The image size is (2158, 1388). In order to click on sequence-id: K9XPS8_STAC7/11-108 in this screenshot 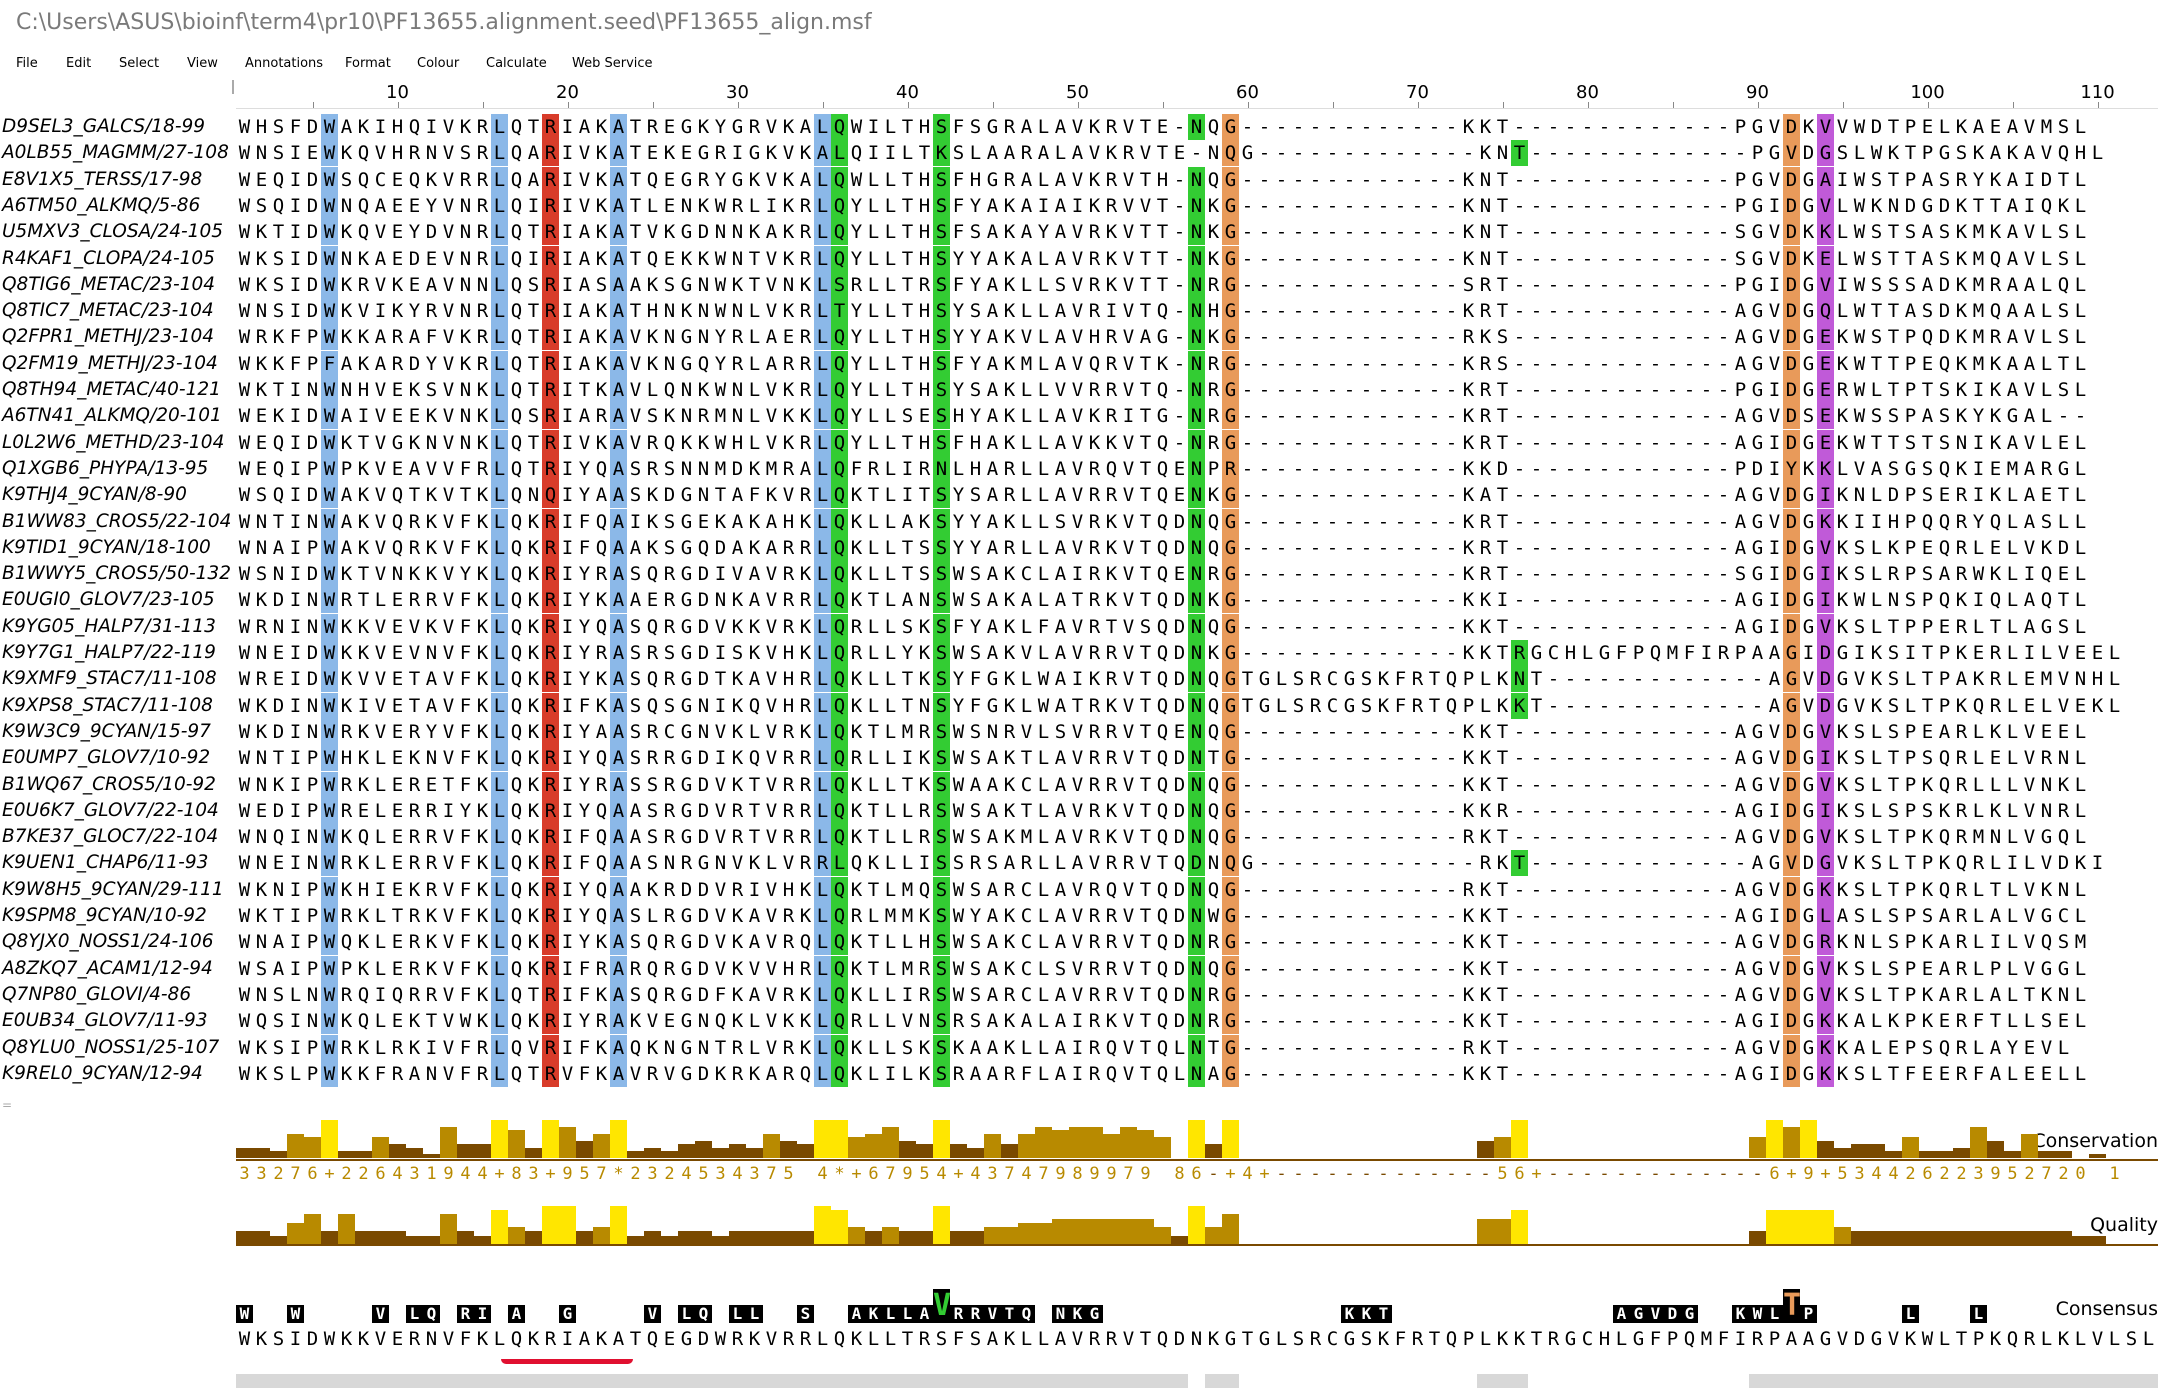, I will do `click(107, 705)`.